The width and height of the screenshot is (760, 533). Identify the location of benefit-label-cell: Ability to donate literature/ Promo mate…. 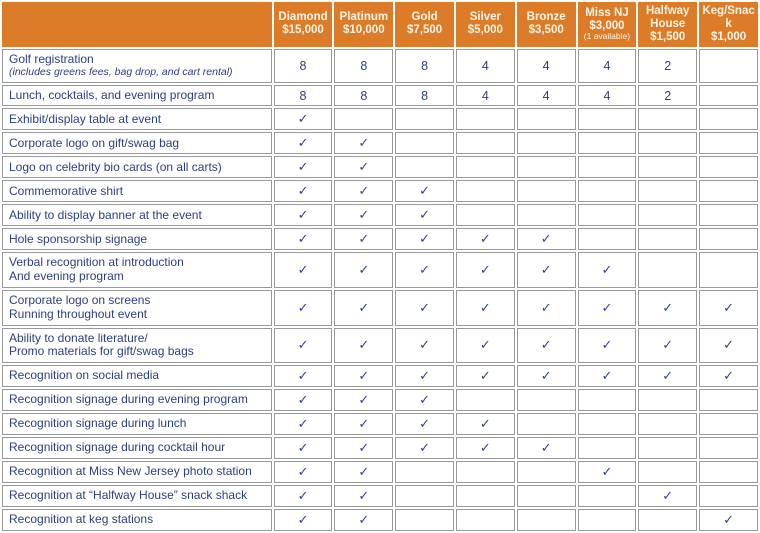
(137, 345).